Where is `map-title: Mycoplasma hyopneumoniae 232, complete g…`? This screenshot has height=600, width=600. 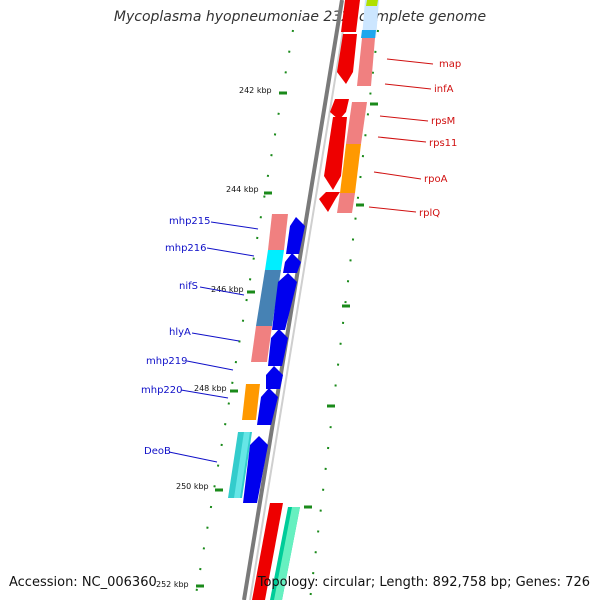
map-title: Mycoplasma hyopneumoniae 232, complete g… is located at coordinates (300, 17).